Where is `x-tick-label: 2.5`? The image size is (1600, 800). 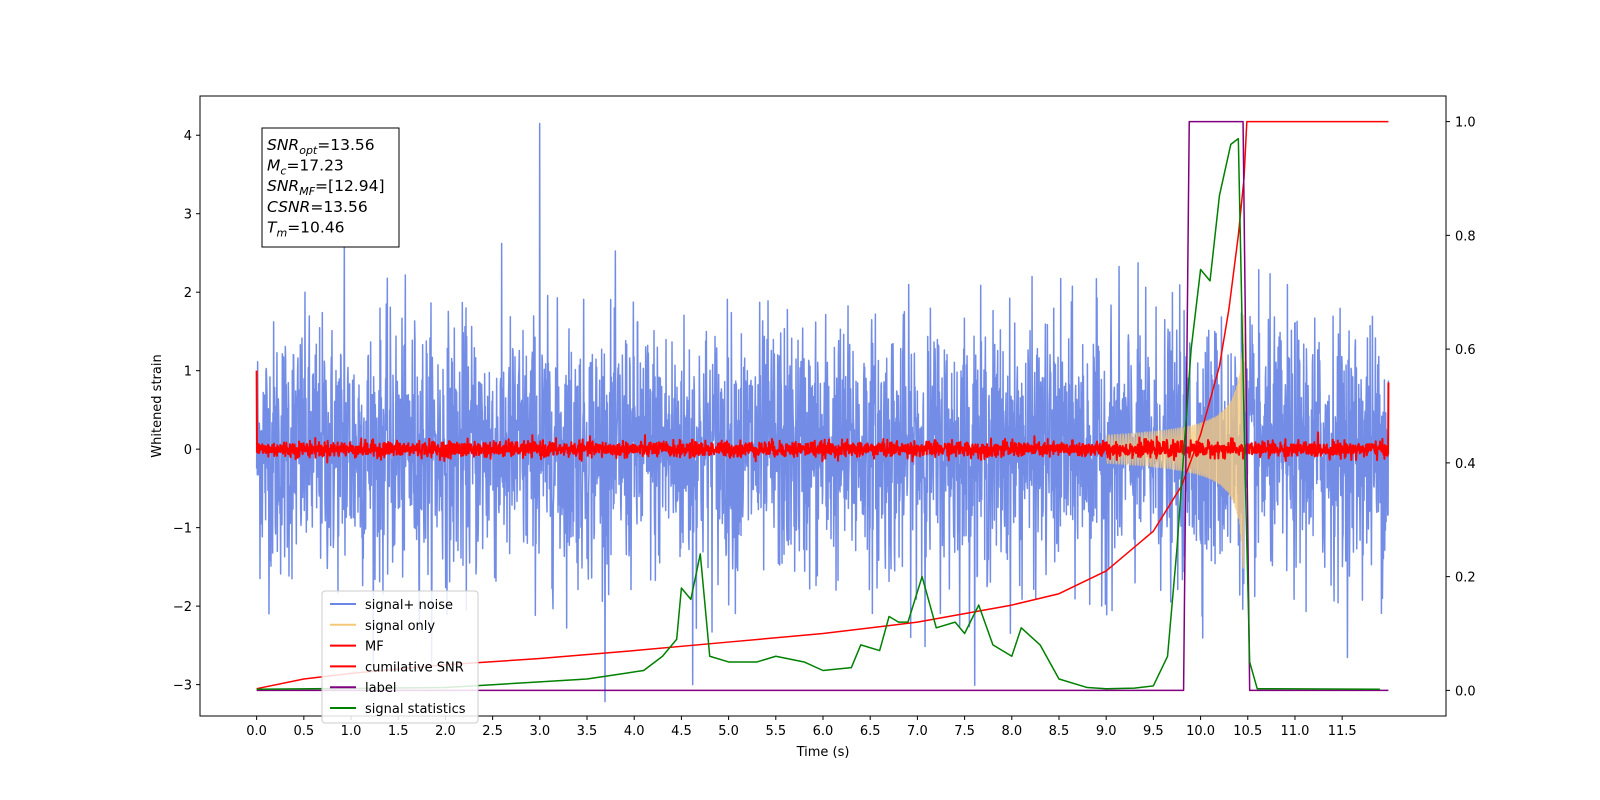
x-tick-label: 2.5 is located at coordinates (492, 731).